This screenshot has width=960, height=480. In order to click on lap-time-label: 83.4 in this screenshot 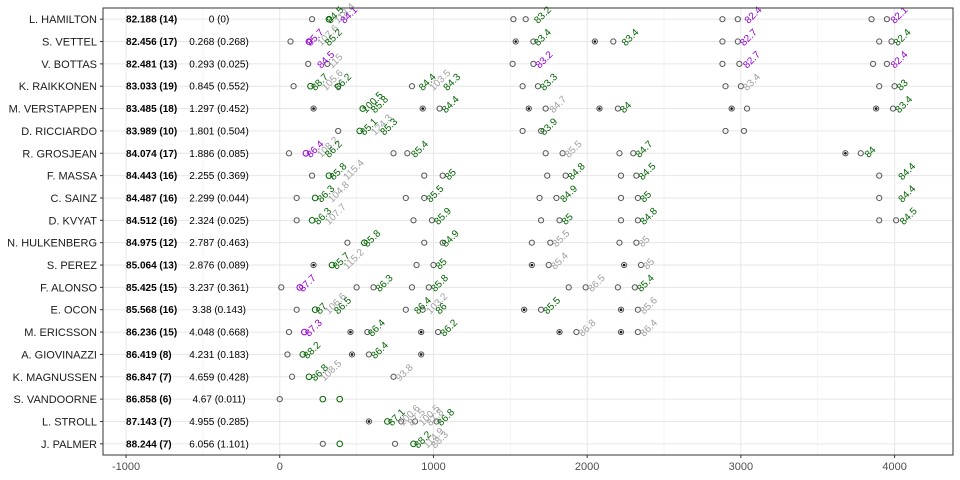, I will do `click(905, 105)`.